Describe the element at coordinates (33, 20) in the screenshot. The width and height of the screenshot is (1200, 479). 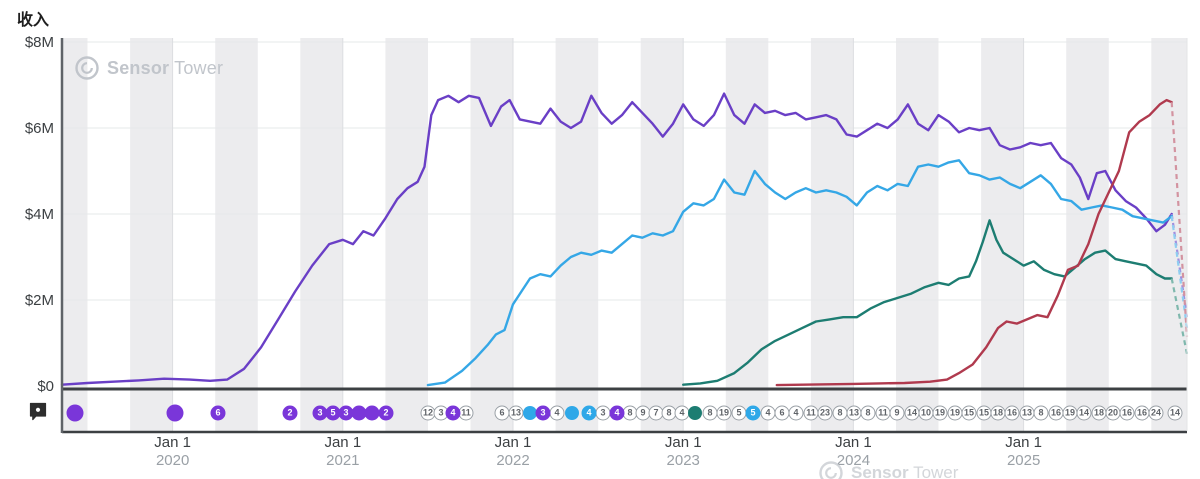
I see `page-title: 收入` at that location.